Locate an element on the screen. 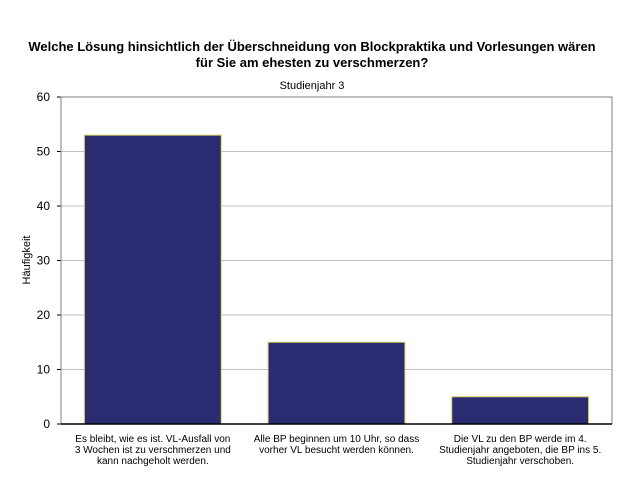 This screenshot has height=500, width=624. category-label: Es bleibt, wie es ist. VL-Ausfall von is located at coordinates (152, 439).